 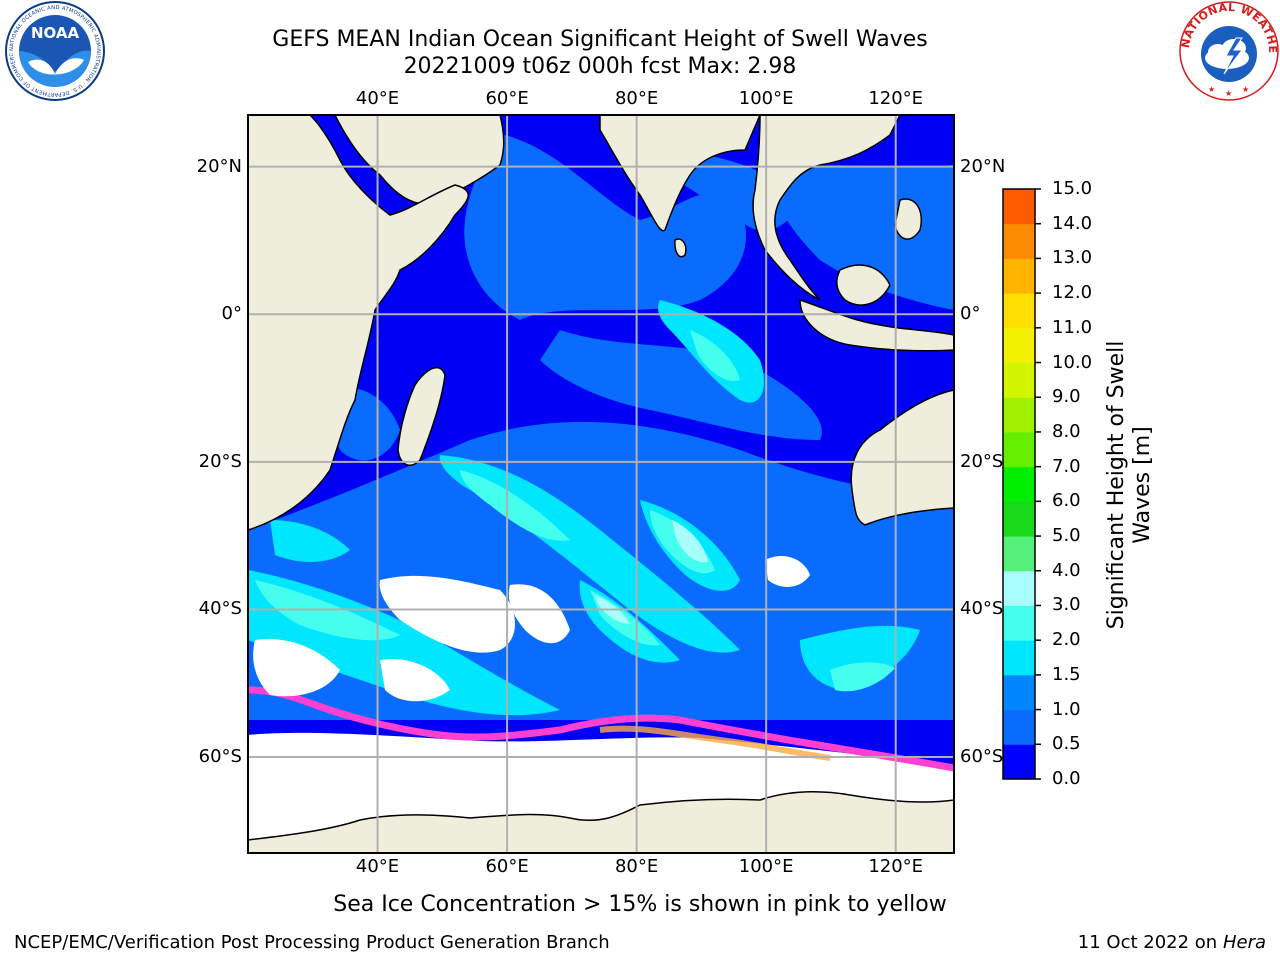 What do you see at coordinates (219, 166) in the screenshot?
I see `lat-tick-label-left: 20°N` at bounding box center [219, 166].